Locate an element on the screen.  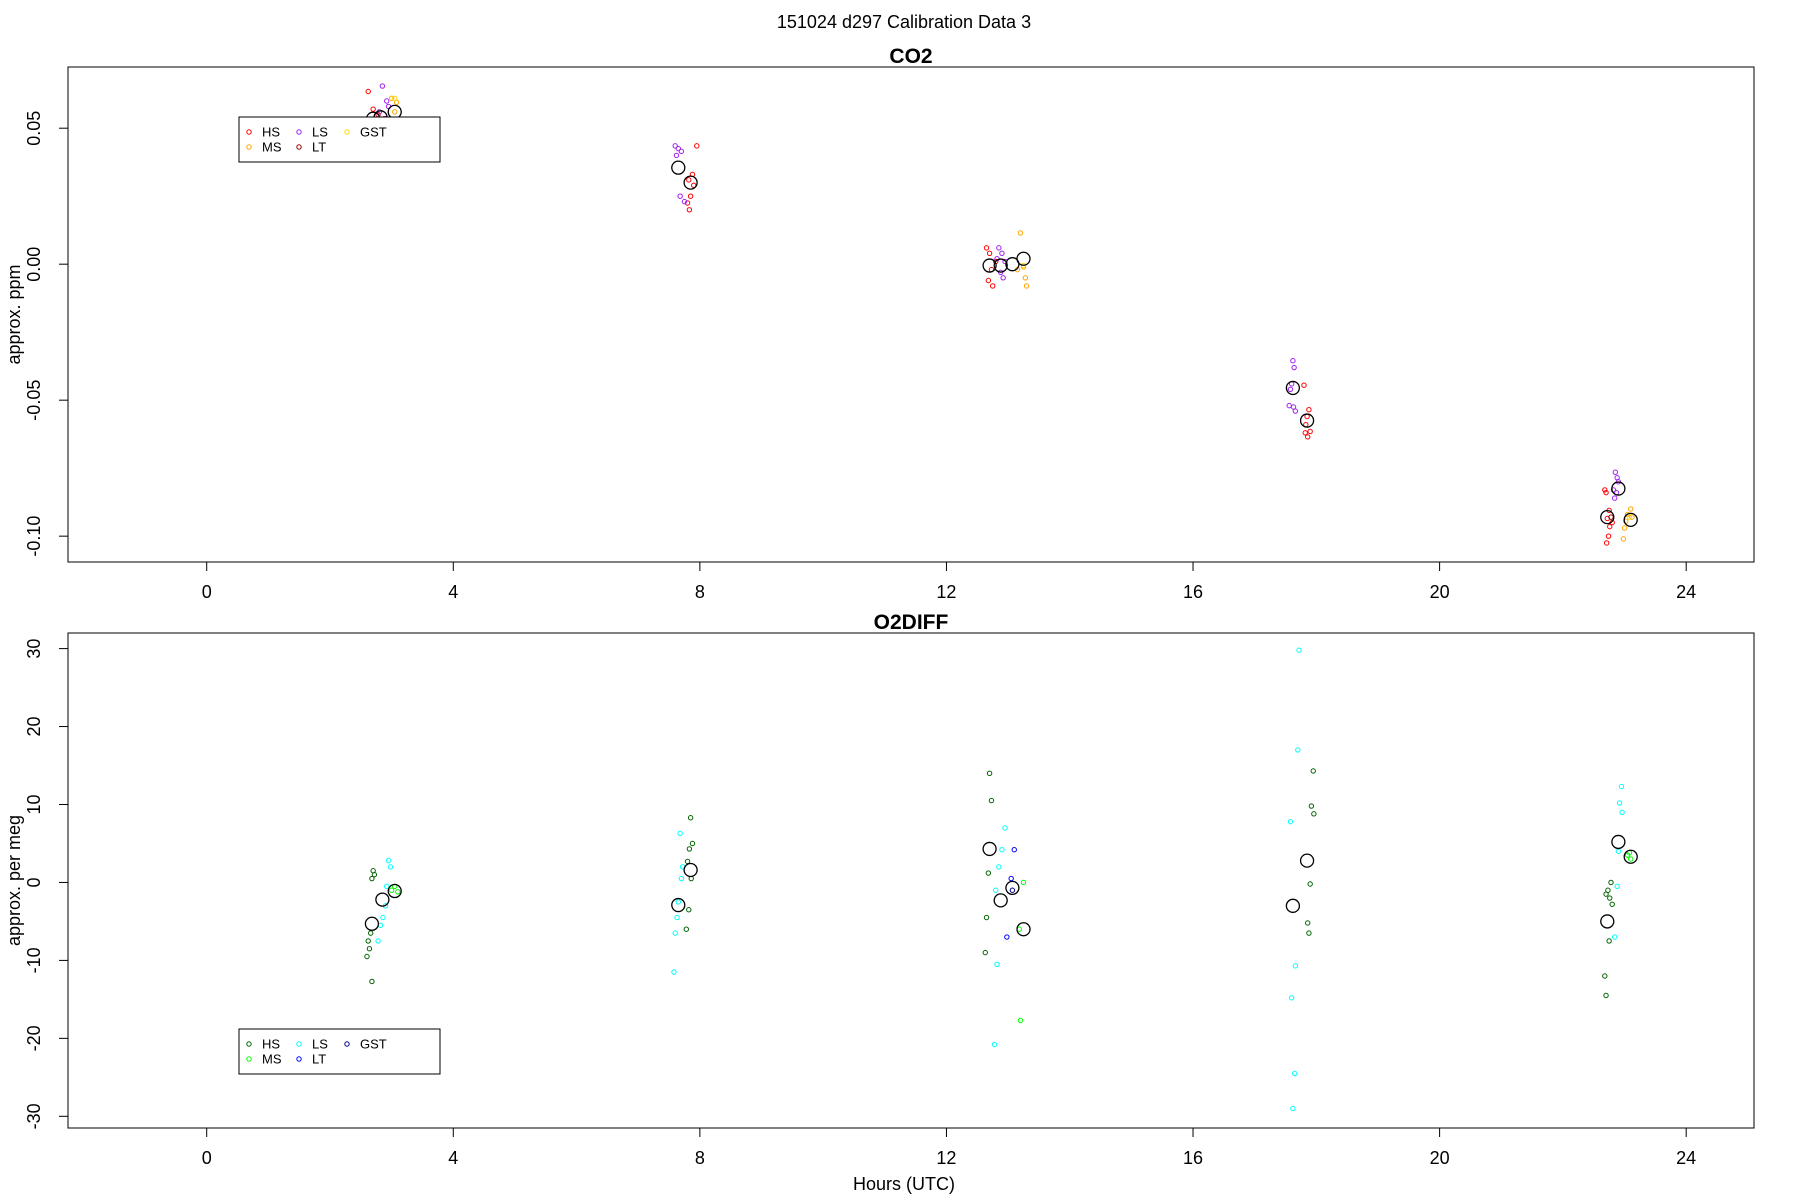
panel-title: CO2 is located at coordinates (910, 56).